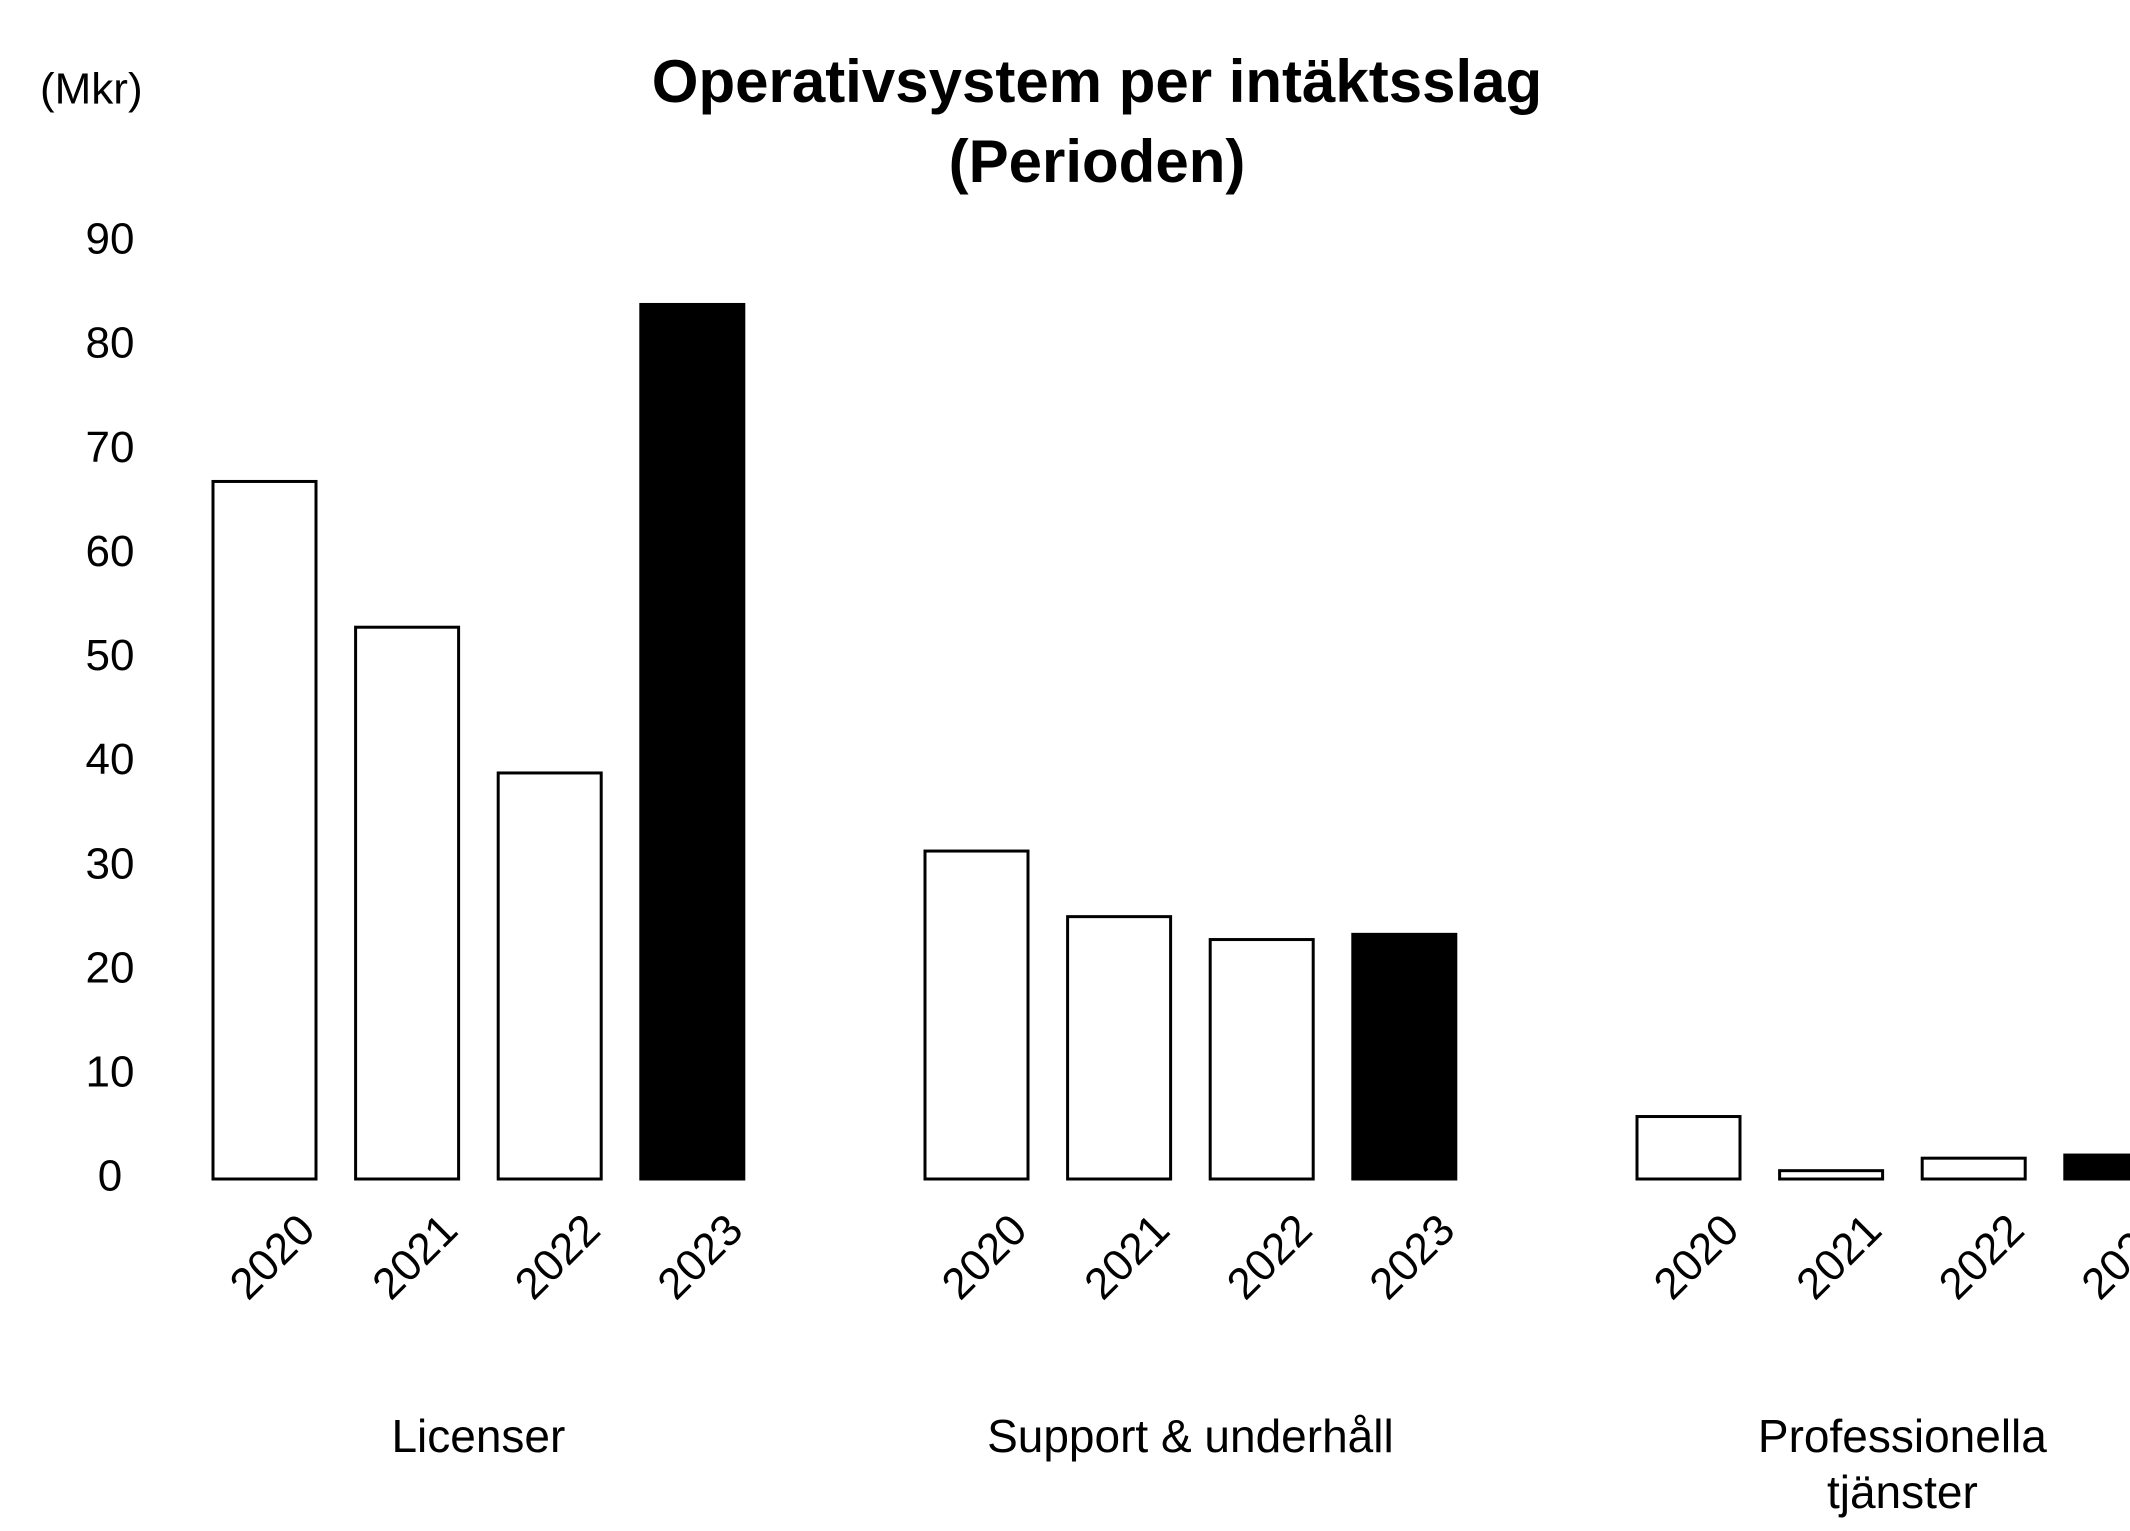 The width and height of the screenshot is (2130, 1531). What do you see at coordinates (110, 759) in the screenshot?
I see `y-tick-label: 40` at bounding box center [110, 759].